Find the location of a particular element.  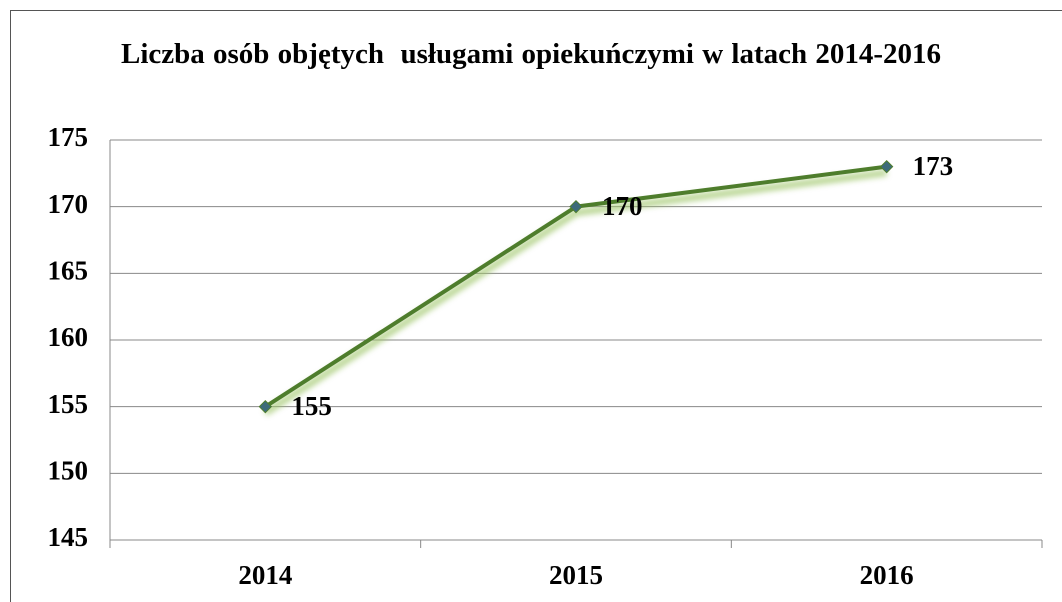

y-tick-label: 145 is located at coordinates (68, 537).